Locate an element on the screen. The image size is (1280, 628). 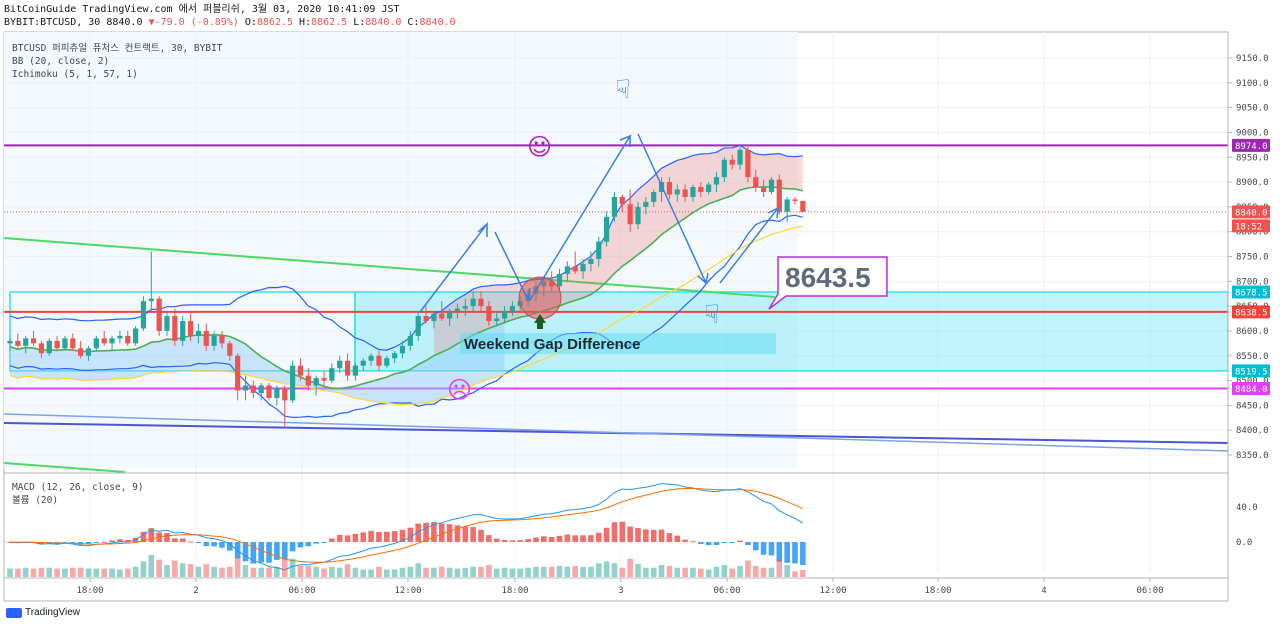
elliott-arrows is located at coordinates (599, 223).